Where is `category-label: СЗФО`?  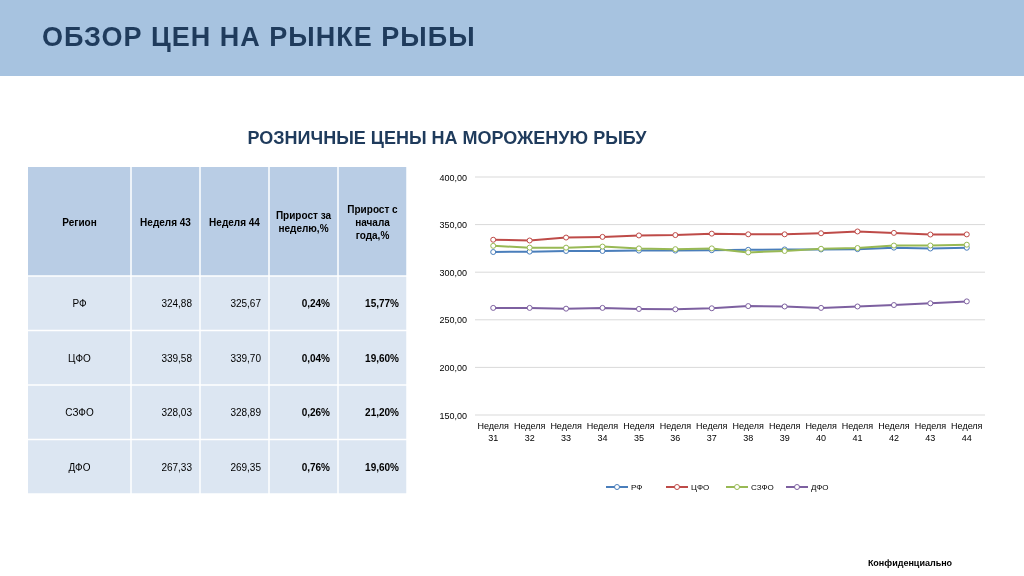 category-label: СЗФО is located at coordinates (79, 413).